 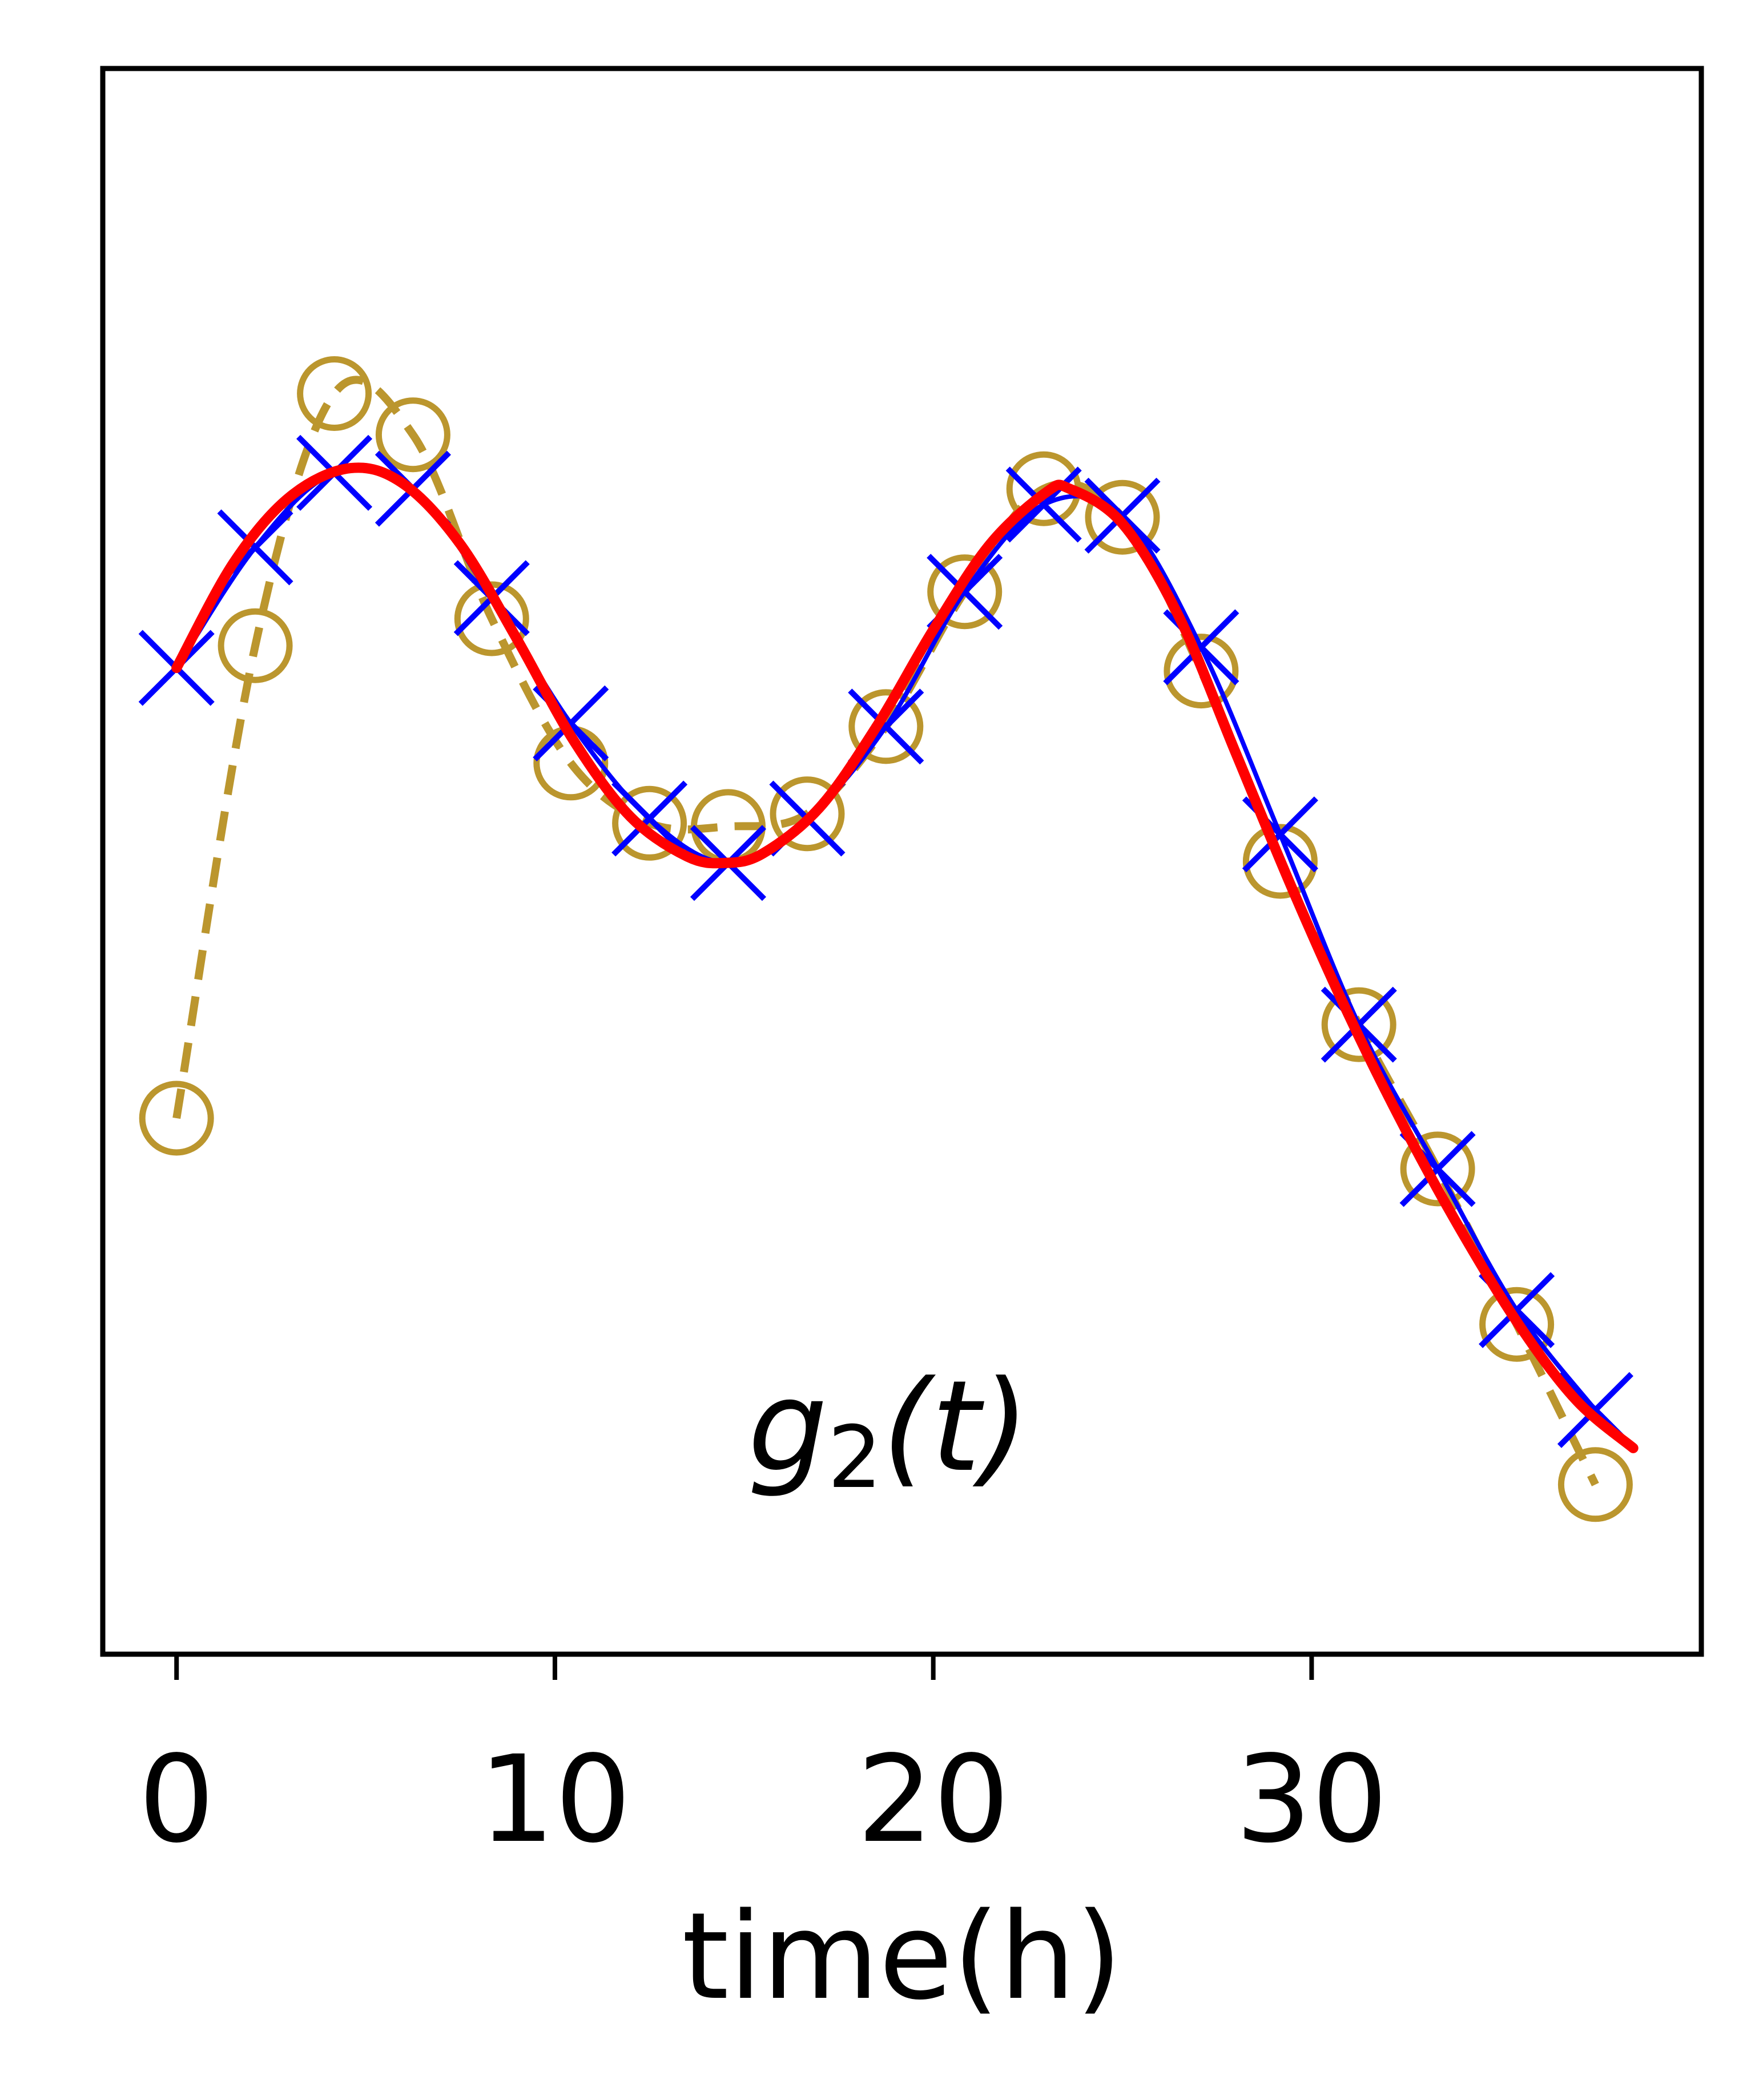 What do you see at coordinates (177, 1799) in the screenshot?
I see `x-tick-label: 0` at bounding box center [177, 1799].